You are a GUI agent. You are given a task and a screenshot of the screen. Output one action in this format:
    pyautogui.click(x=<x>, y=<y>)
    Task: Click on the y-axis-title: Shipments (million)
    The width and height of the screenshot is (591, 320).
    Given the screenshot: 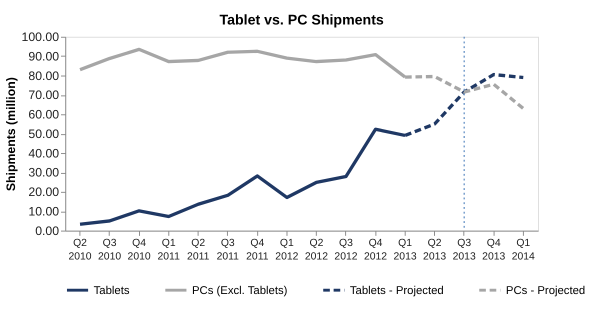 What is the action you would take?
    pyautogui.click(x=11, y=134)
    